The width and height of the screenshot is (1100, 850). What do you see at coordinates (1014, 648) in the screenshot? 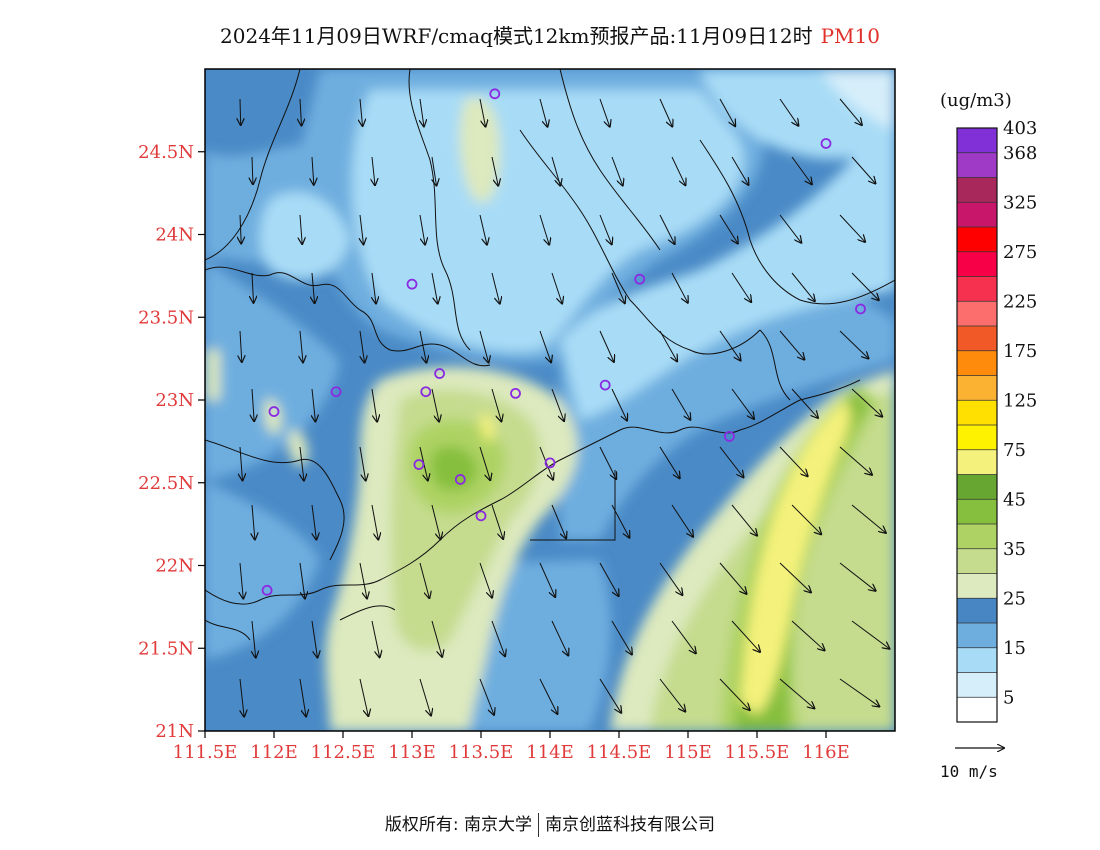
I see `colorbar-label: 15` at bounding box center [1014, 648].